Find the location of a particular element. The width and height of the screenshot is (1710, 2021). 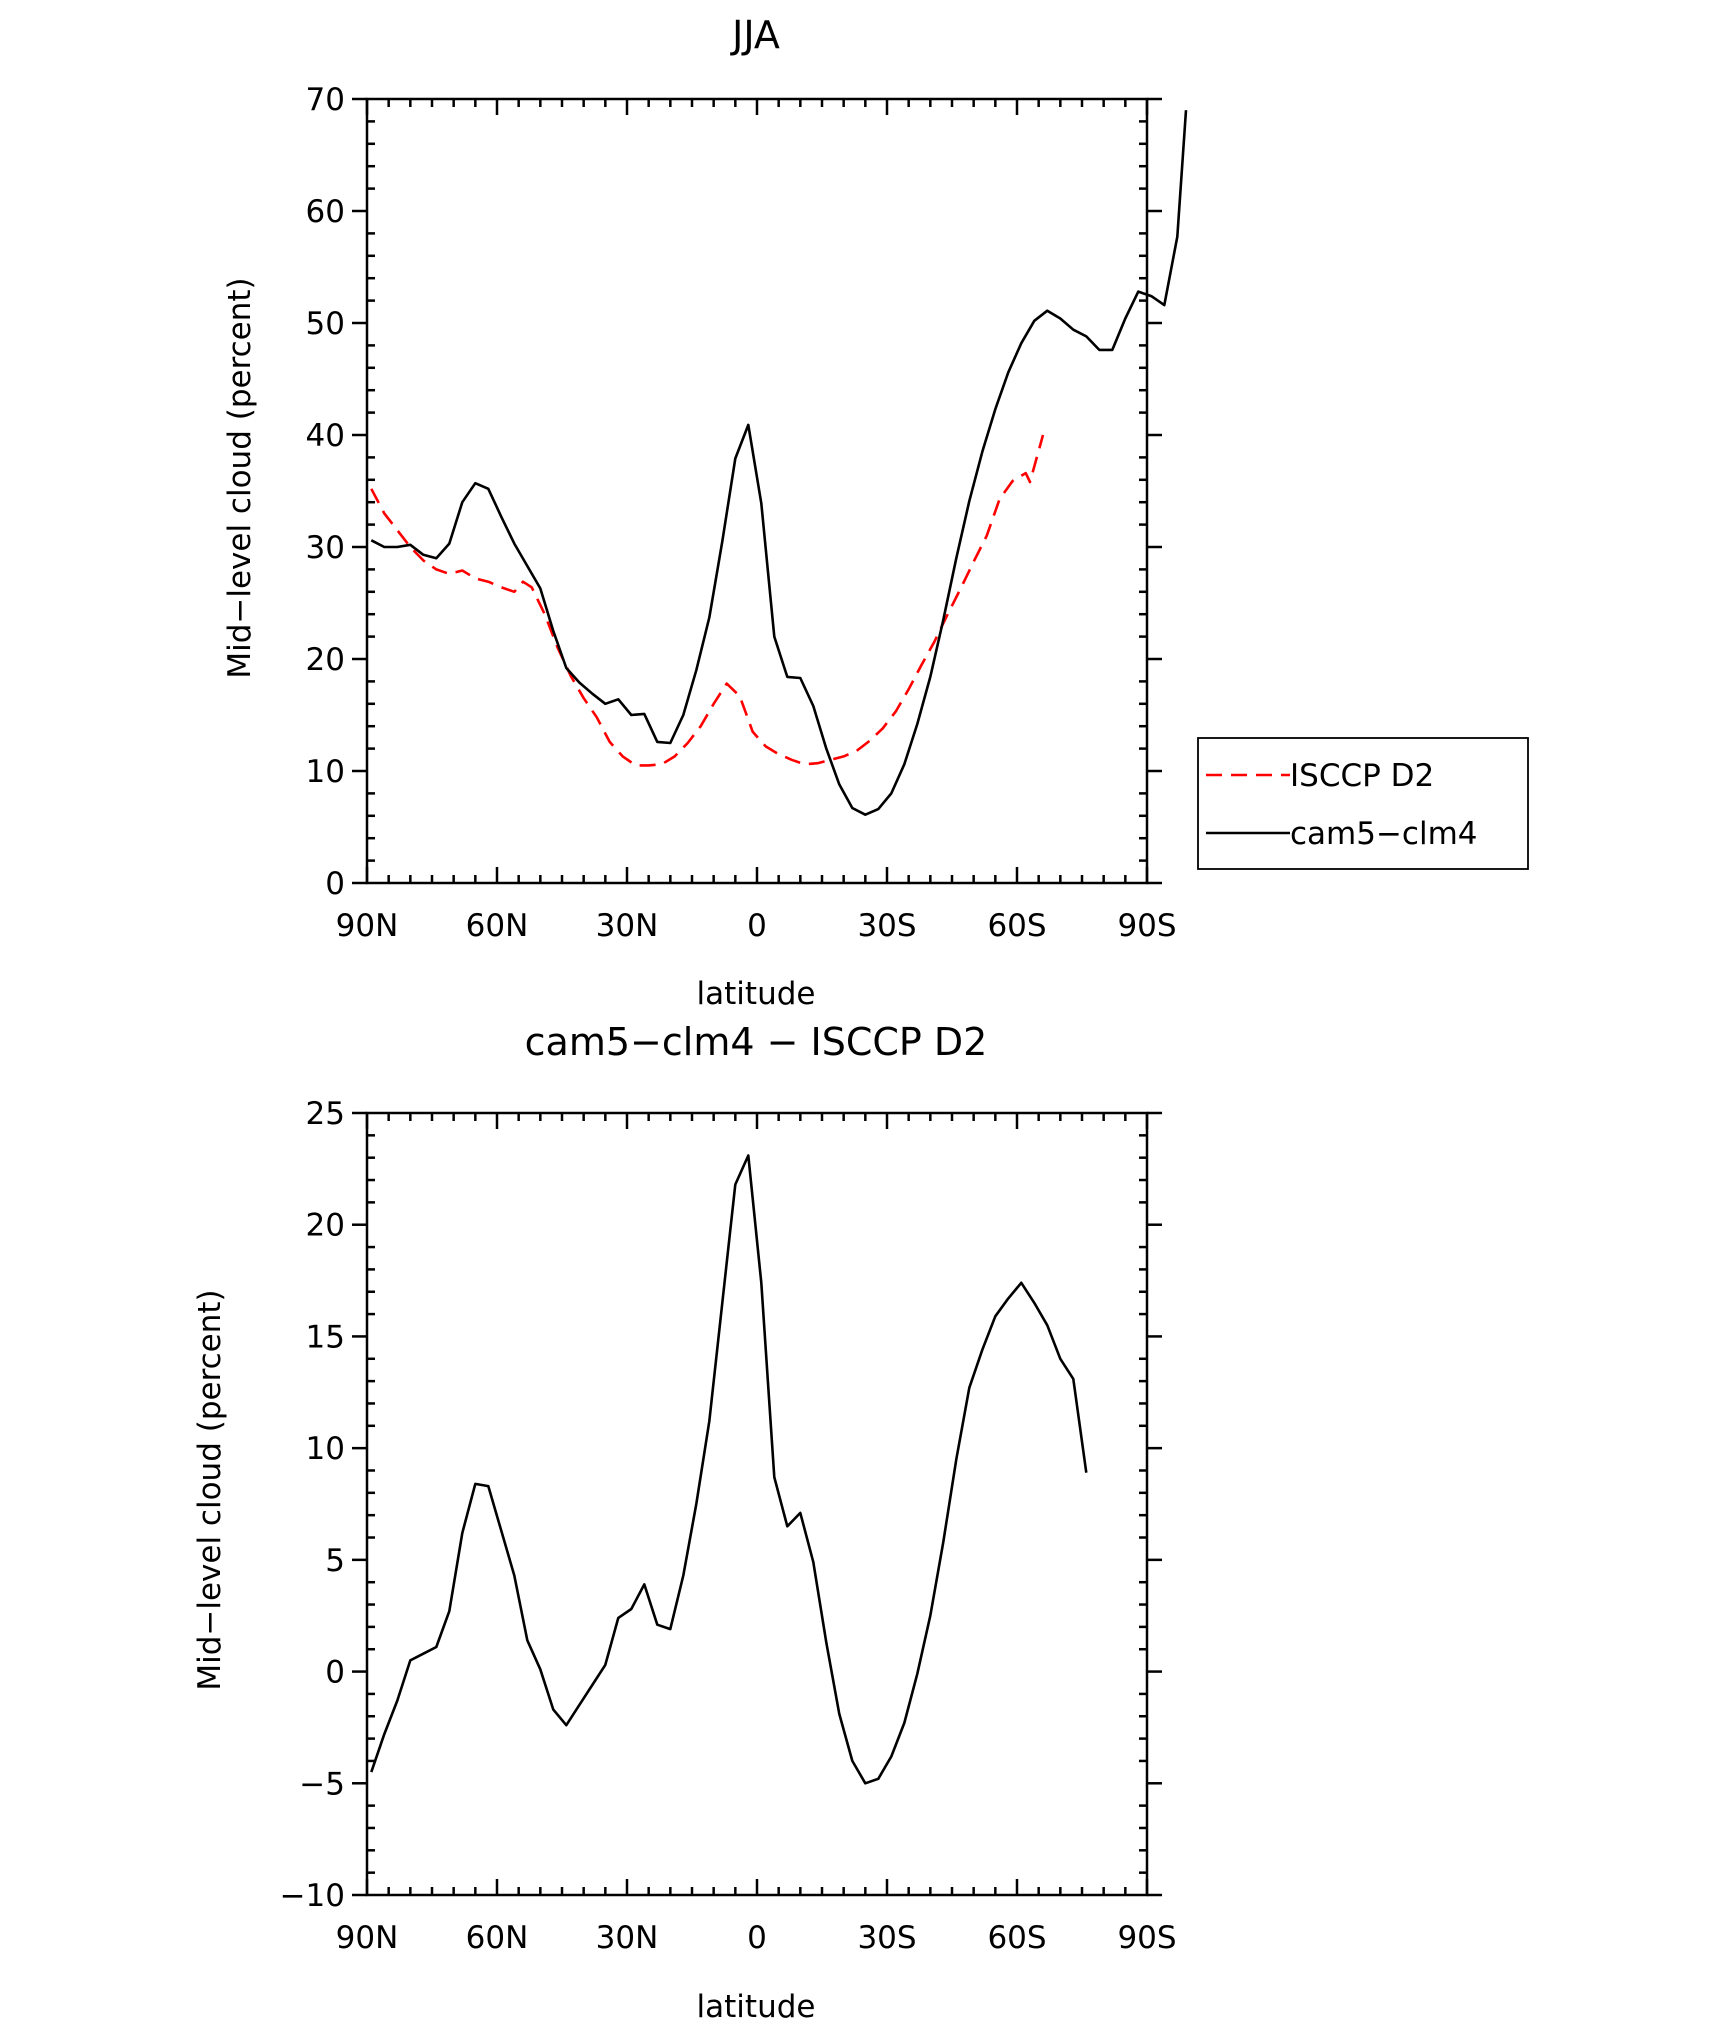

y-tick-label: 40 is located at coordinates (325, 436).